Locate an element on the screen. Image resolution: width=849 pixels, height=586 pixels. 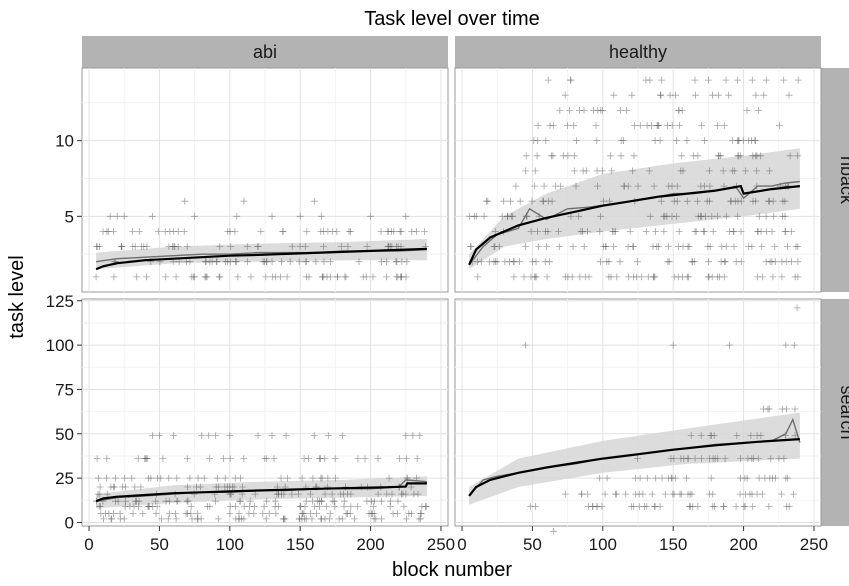
fitted-curve is located at coordinates (261, 492).